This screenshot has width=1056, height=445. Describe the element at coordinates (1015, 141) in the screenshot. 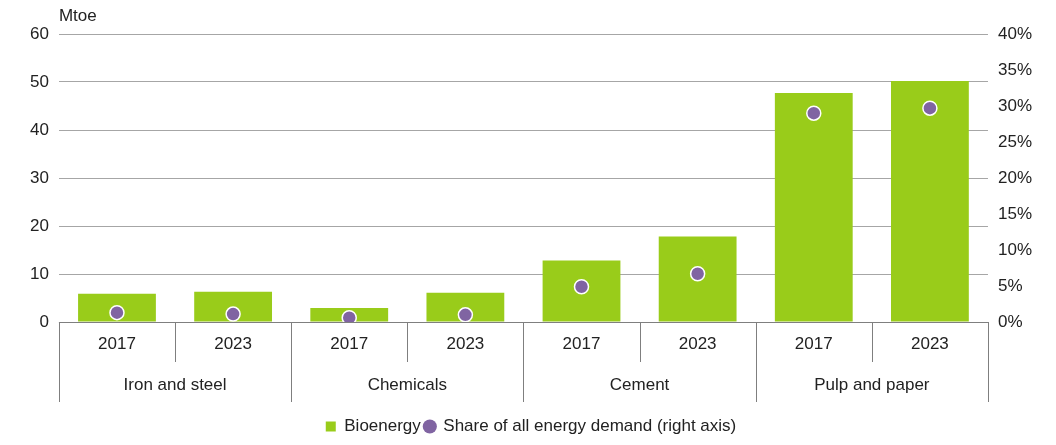

I see `y2-tick-label: 25%` at that location.